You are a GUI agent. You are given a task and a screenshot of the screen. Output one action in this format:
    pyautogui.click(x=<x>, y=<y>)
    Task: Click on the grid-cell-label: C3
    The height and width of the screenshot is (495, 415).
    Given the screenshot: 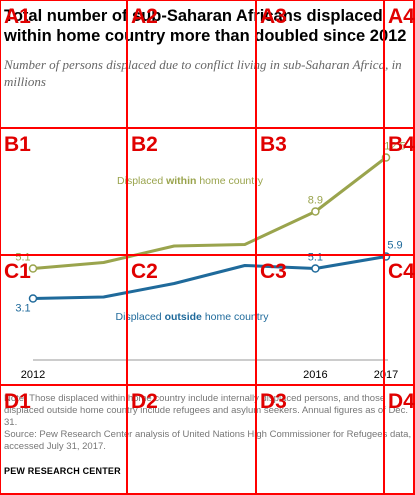 What is the action you would take?
    pyautogui.click(x=273, y=271)
    